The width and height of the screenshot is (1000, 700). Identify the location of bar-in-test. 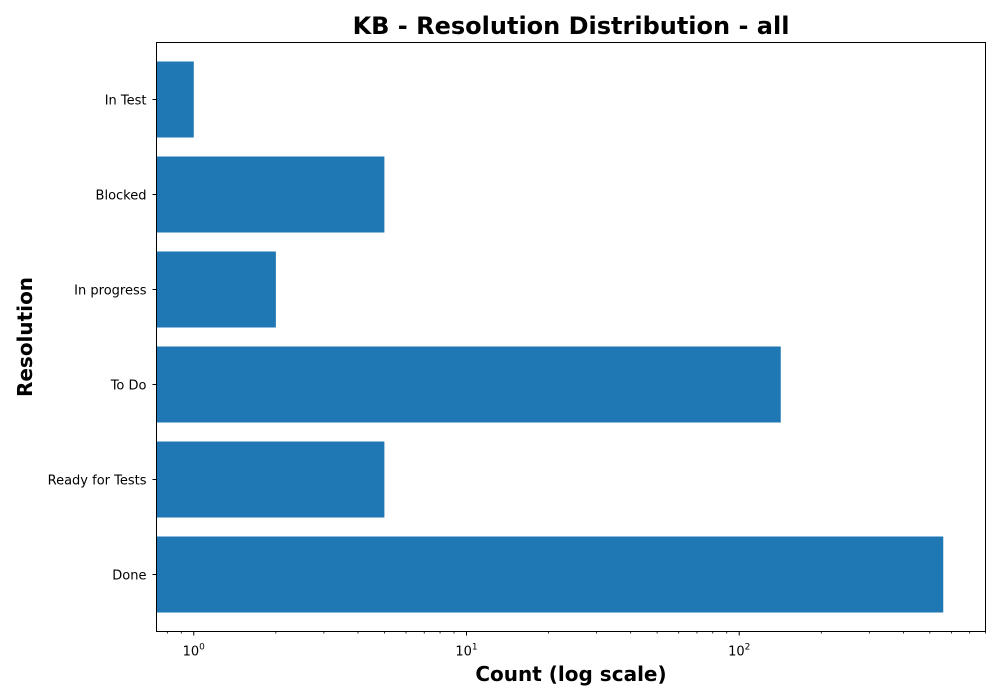
(175, 99).